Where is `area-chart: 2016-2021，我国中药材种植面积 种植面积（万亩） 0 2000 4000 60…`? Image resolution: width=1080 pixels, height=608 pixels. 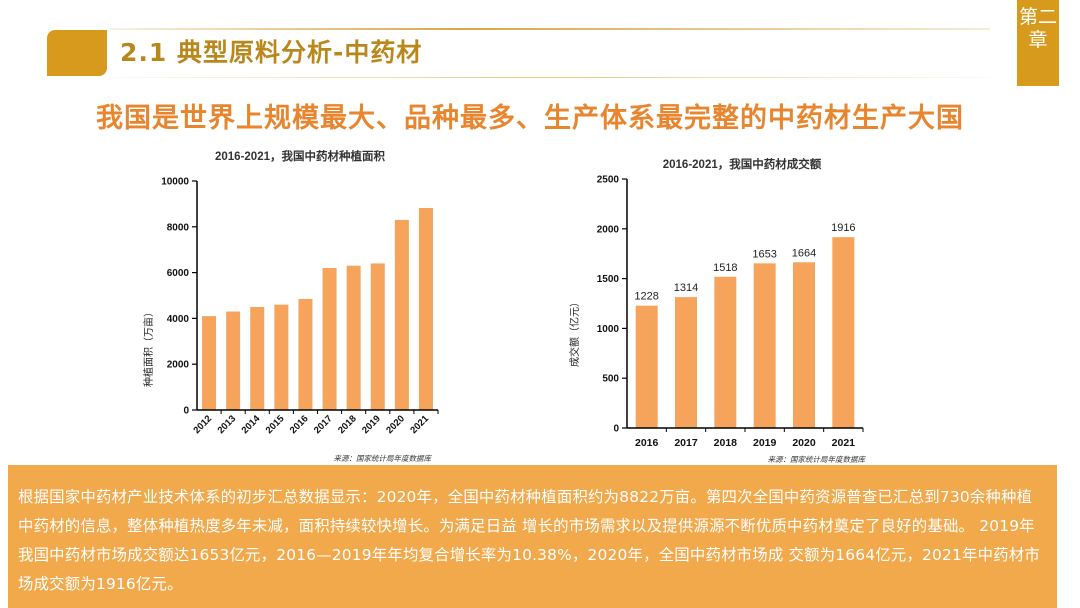
area-chart: 2016-2021，我国中药材种植面积 种植面积（万亩） 0 2000 4000 60… is located at coordinates (290, 306).